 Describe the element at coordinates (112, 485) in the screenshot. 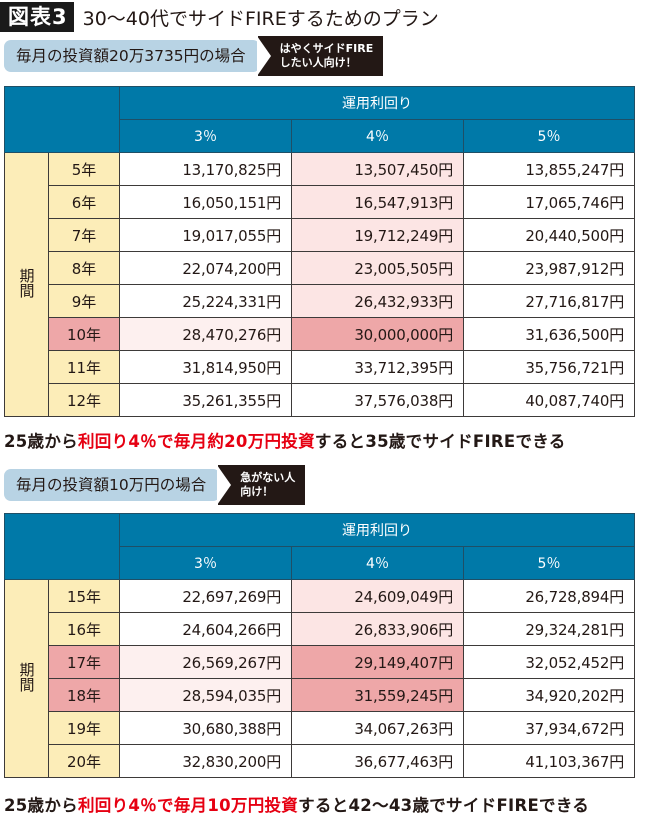

I see `section-2-condition: 毎月の投資額10万円の場合` at that location.